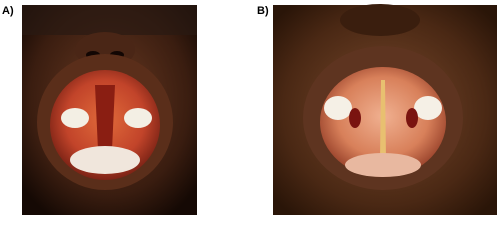  Describe the element at coordinates (383, 120) in the screenshot. I see `suture-line` at that location.